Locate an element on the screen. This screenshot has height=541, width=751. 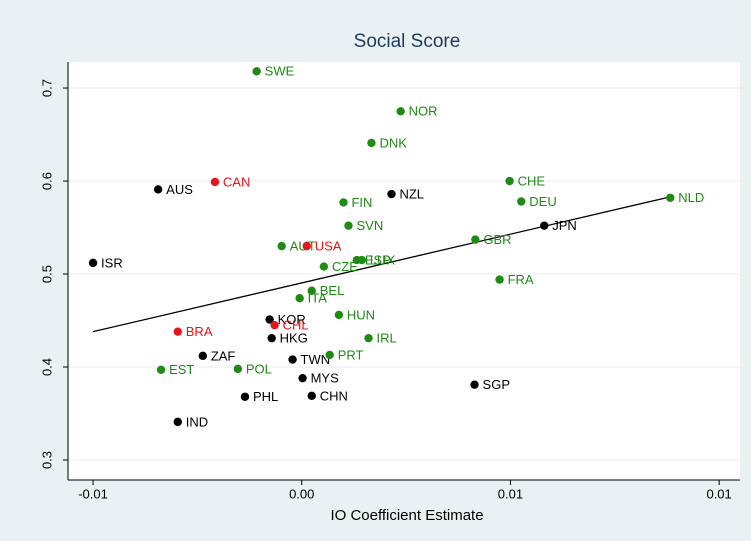
point-label: KOR is located at coordinates (292, 319).